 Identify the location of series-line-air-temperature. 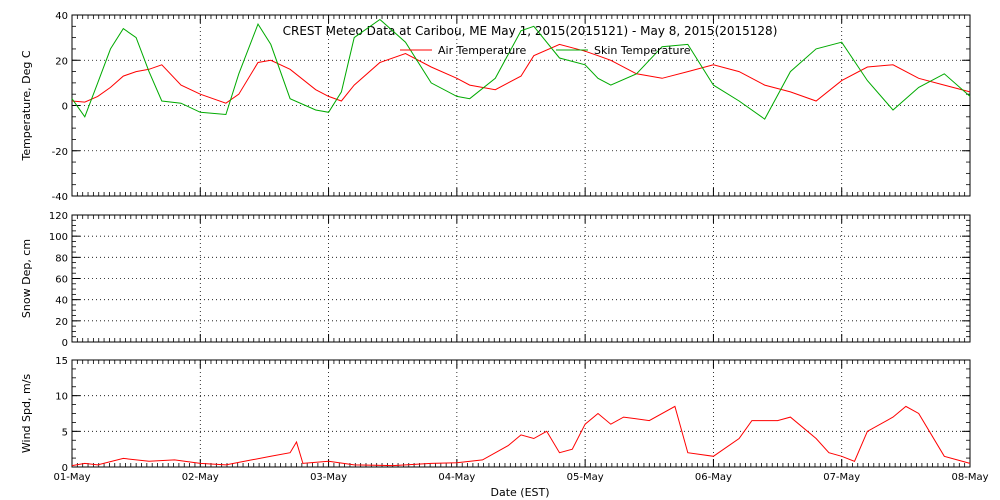
(521, 73).